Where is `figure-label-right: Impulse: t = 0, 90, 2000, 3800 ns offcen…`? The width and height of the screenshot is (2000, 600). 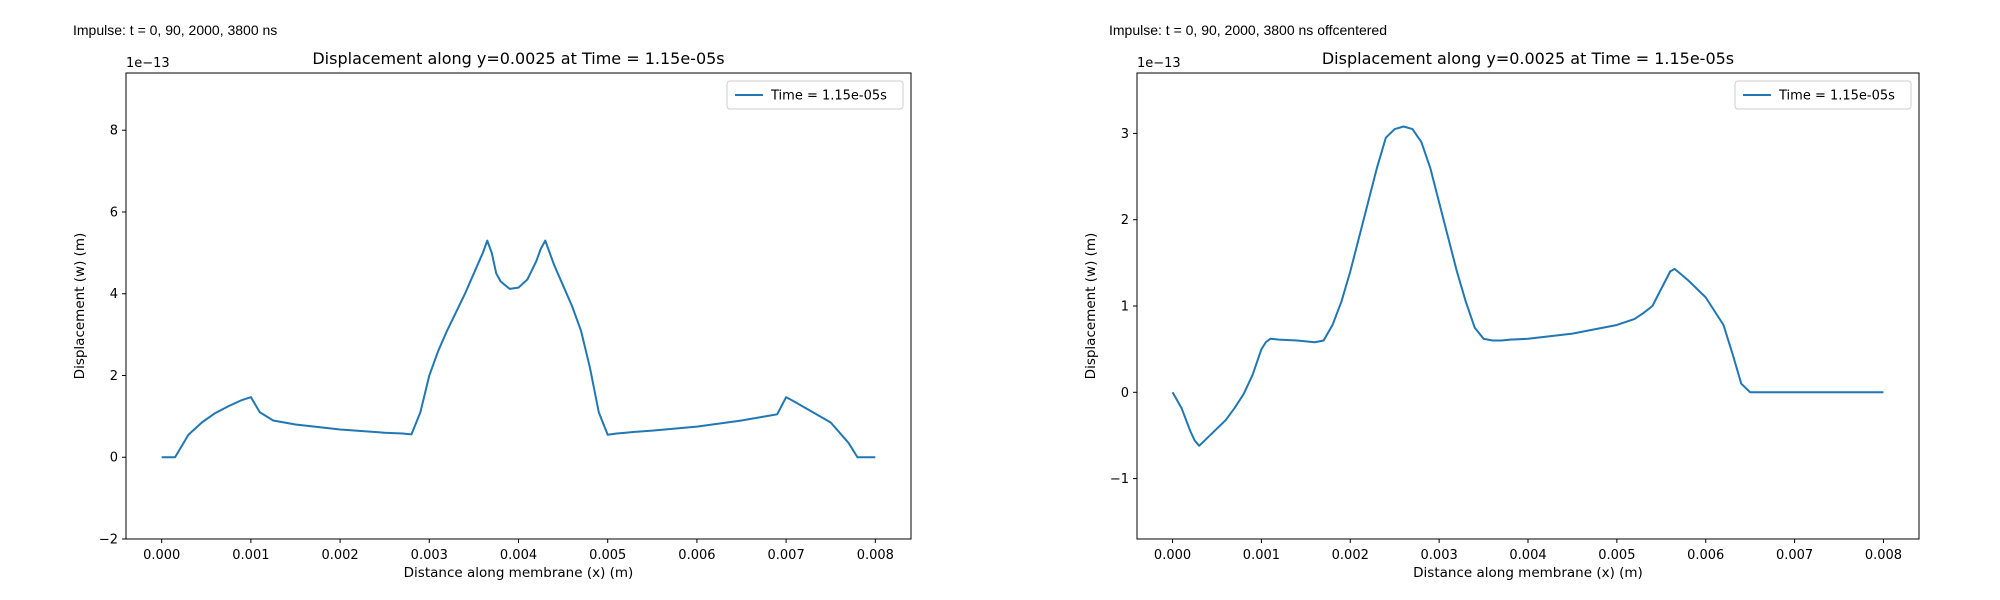 figure-label-right: Impulse: t = 0, 90, 2000, 3800 ns offcen… is located at coordinates (1248, 30).